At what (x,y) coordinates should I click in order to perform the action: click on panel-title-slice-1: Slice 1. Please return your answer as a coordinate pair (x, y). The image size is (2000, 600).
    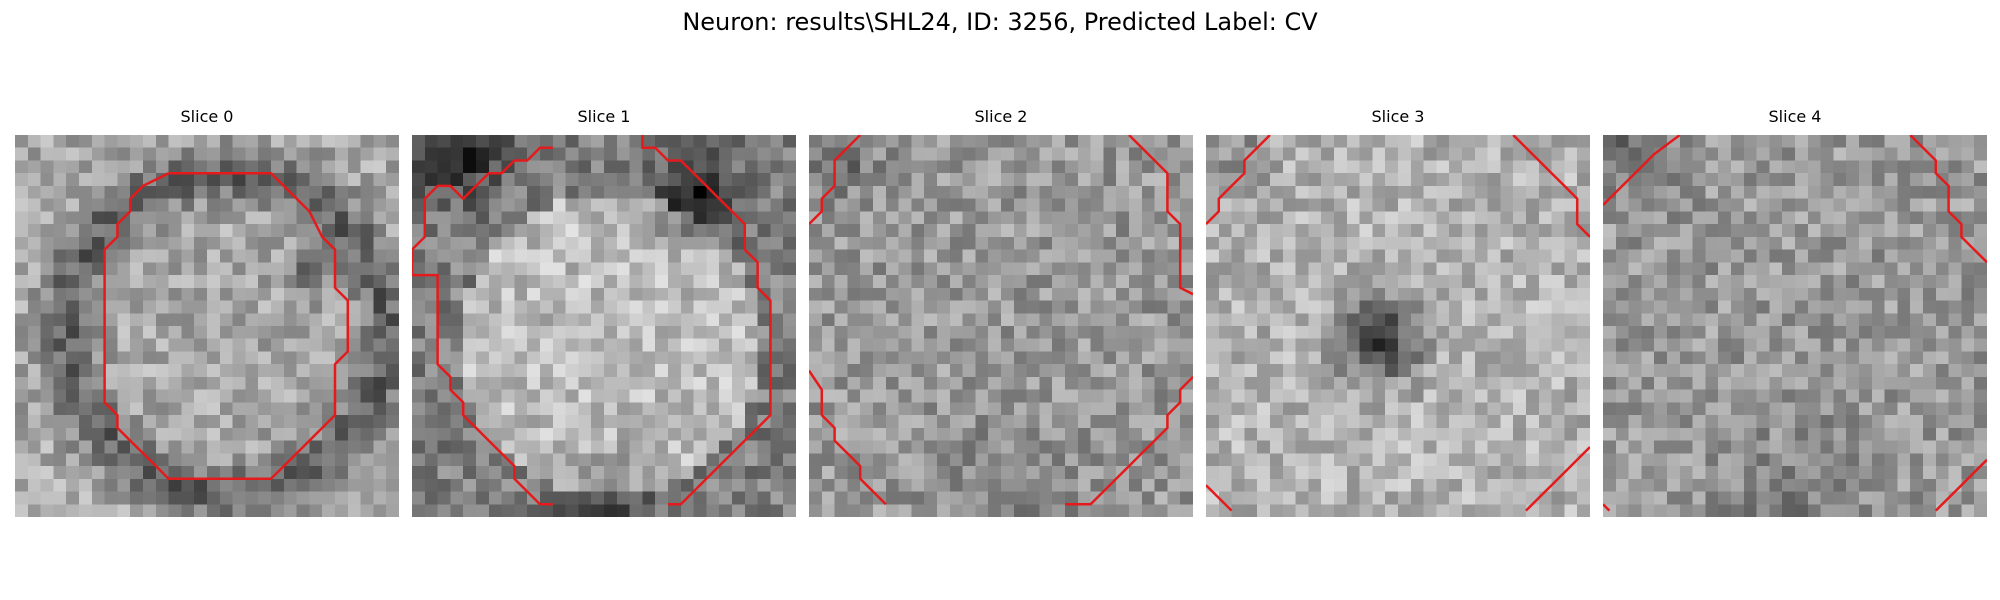
    Looking at the image, I should click on (604, 116).